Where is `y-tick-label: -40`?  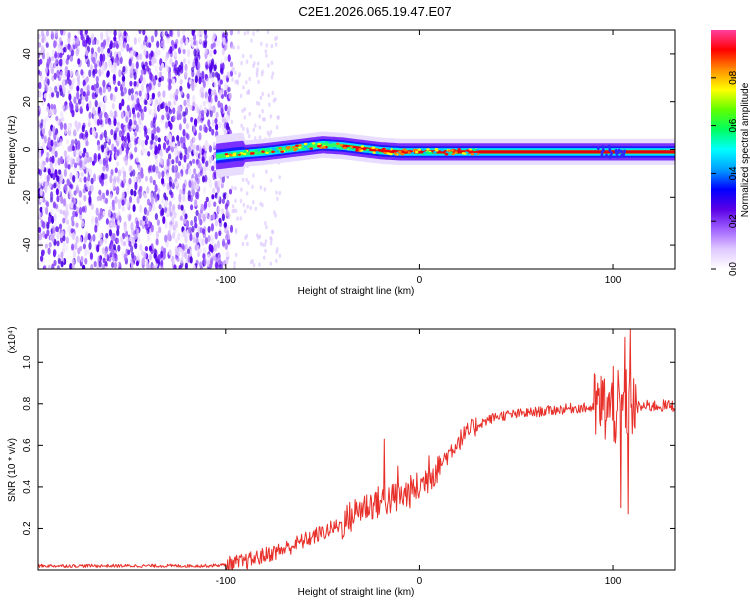
y-tick-label: -40 is located at coordinates (27, 244).